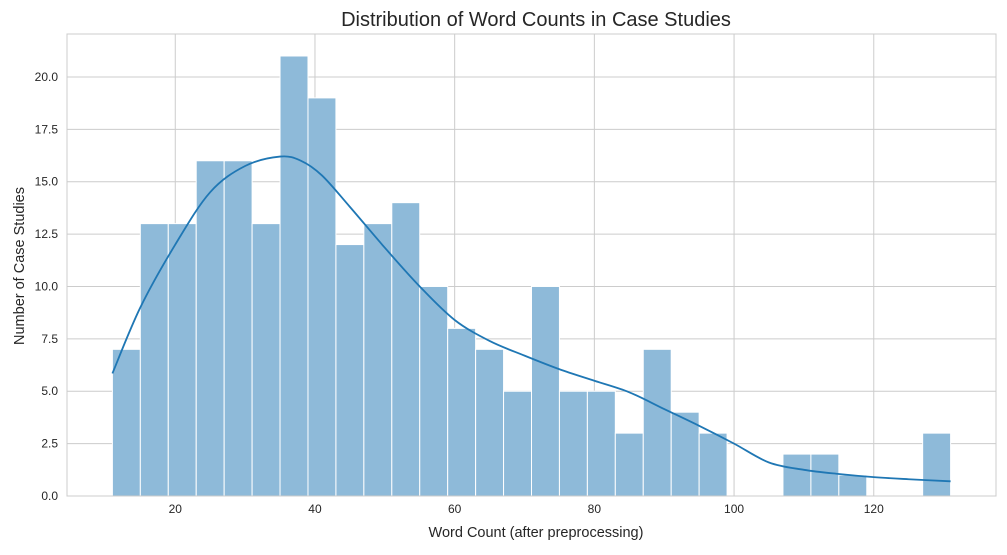 The height and width of the screenshot is (555, 1007). I want to click on y-tick-label: 15.0, so click(47, 182).